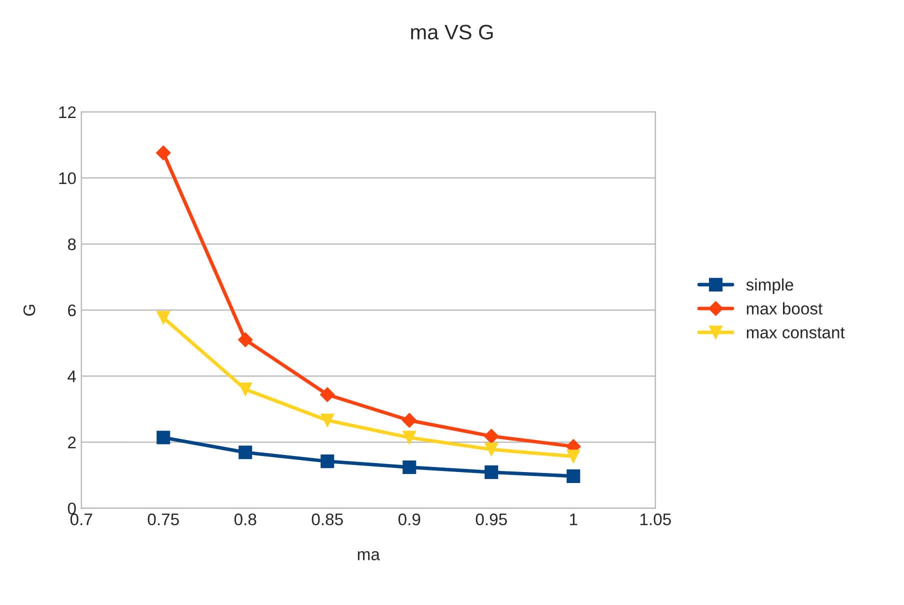 This screenshot has height=605, width=904. I want to click on x-tick-label: 0.85, so click(327, 520).